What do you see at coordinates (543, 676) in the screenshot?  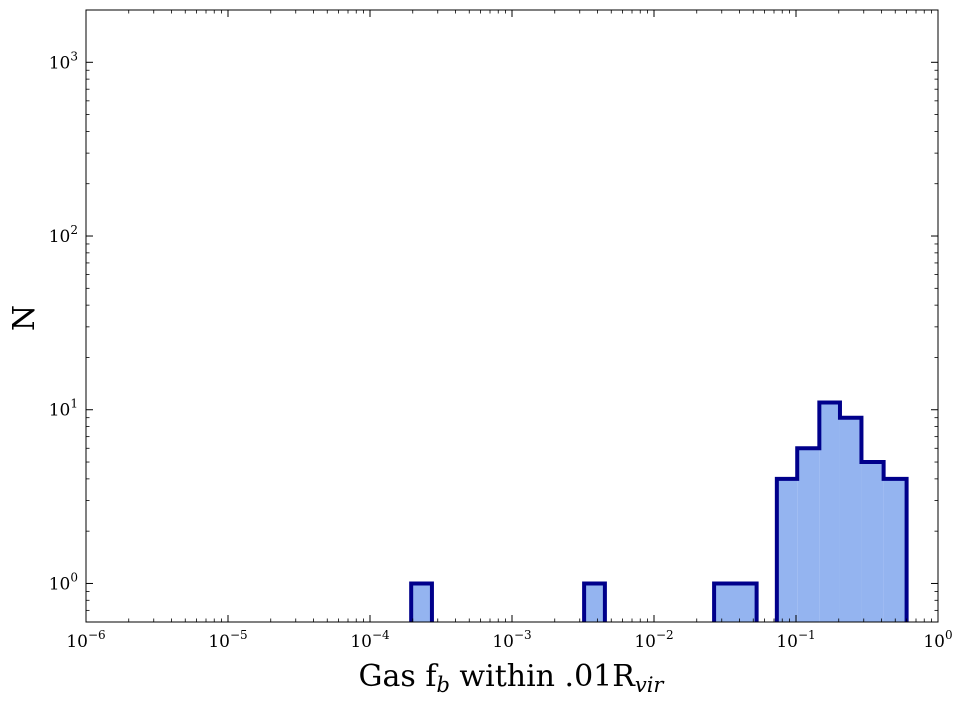 I see `x-axis-label-mid: within .01R` at bounding box center [543, 676].